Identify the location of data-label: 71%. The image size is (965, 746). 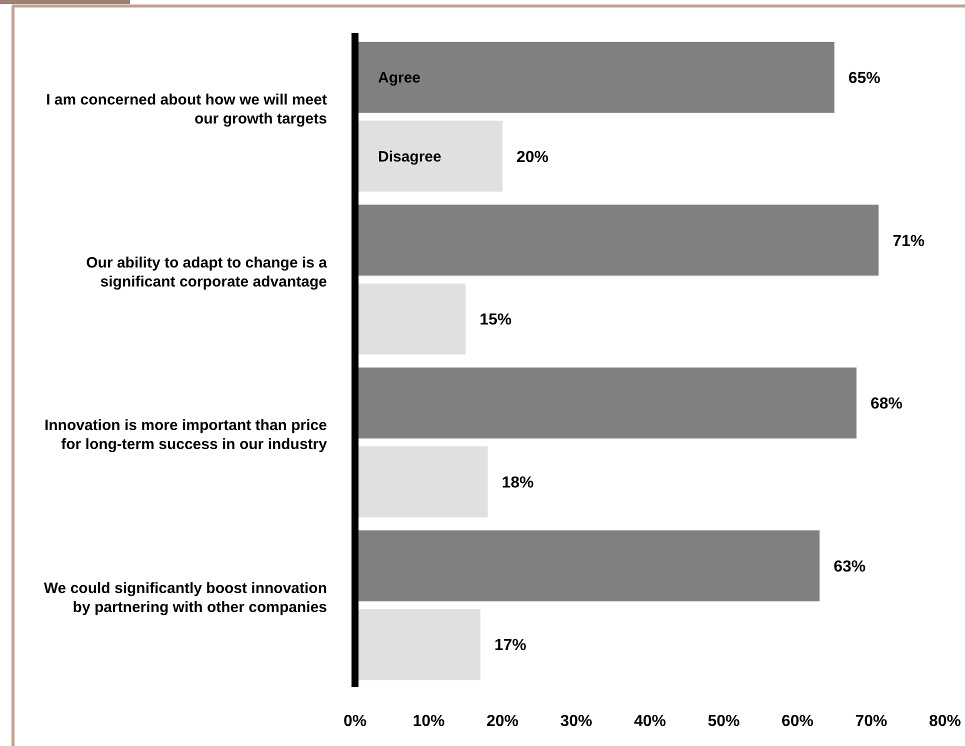
(908, 241).